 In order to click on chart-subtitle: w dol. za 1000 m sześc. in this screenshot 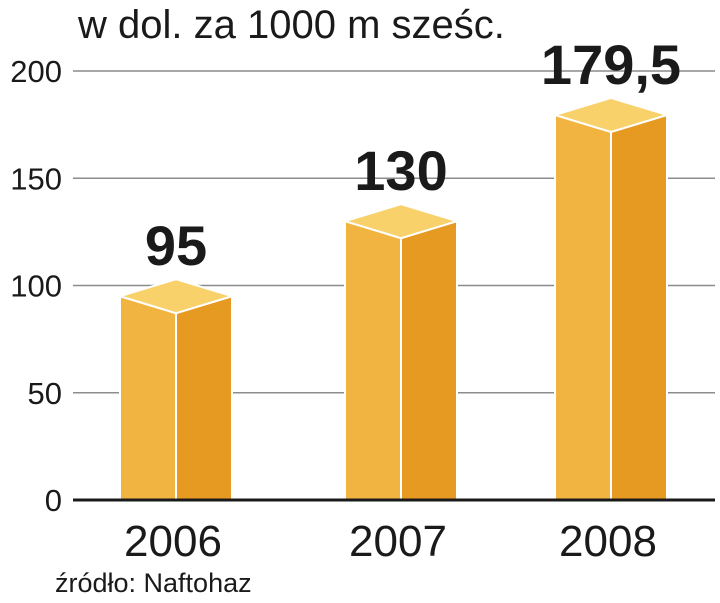, I will do `click(291, 25)`.